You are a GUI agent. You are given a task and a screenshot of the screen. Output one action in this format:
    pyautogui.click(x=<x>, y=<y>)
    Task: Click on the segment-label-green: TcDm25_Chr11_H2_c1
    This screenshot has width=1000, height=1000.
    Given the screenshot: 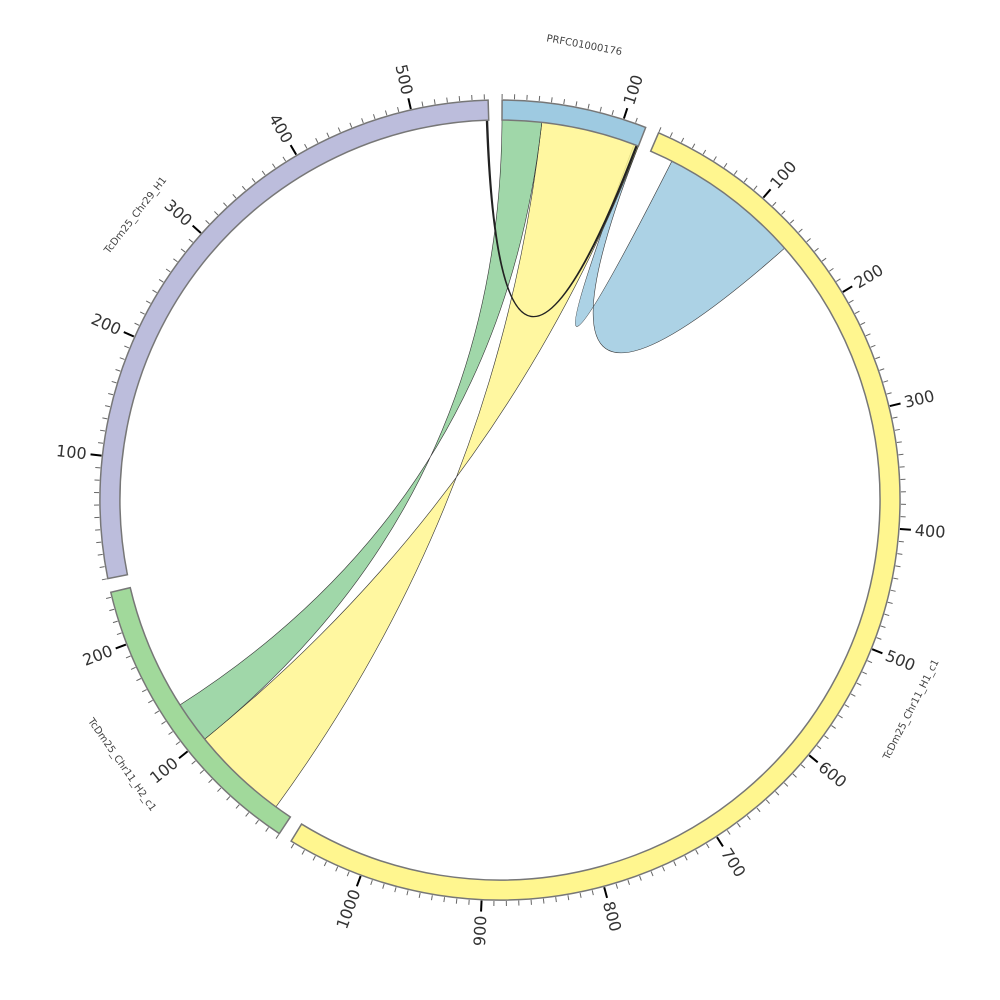 What is the action you would take?
    pyautogui.click(x=121, y=765)
    